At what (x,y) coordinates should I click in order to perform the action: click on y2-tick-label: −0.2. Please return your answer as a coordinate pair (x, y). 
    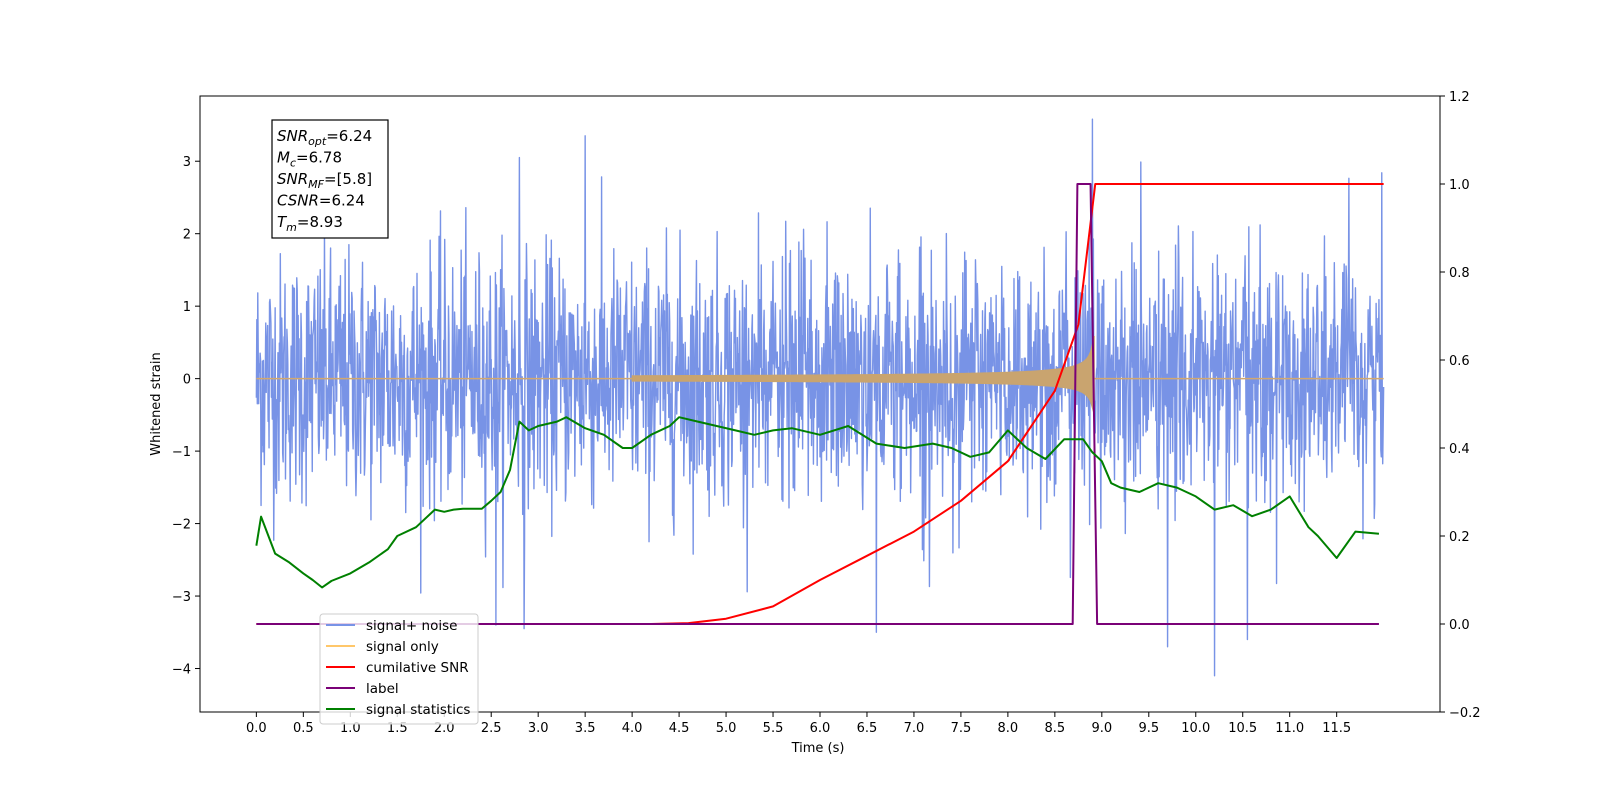
    Looking at the image, I should click on (1465, 713).